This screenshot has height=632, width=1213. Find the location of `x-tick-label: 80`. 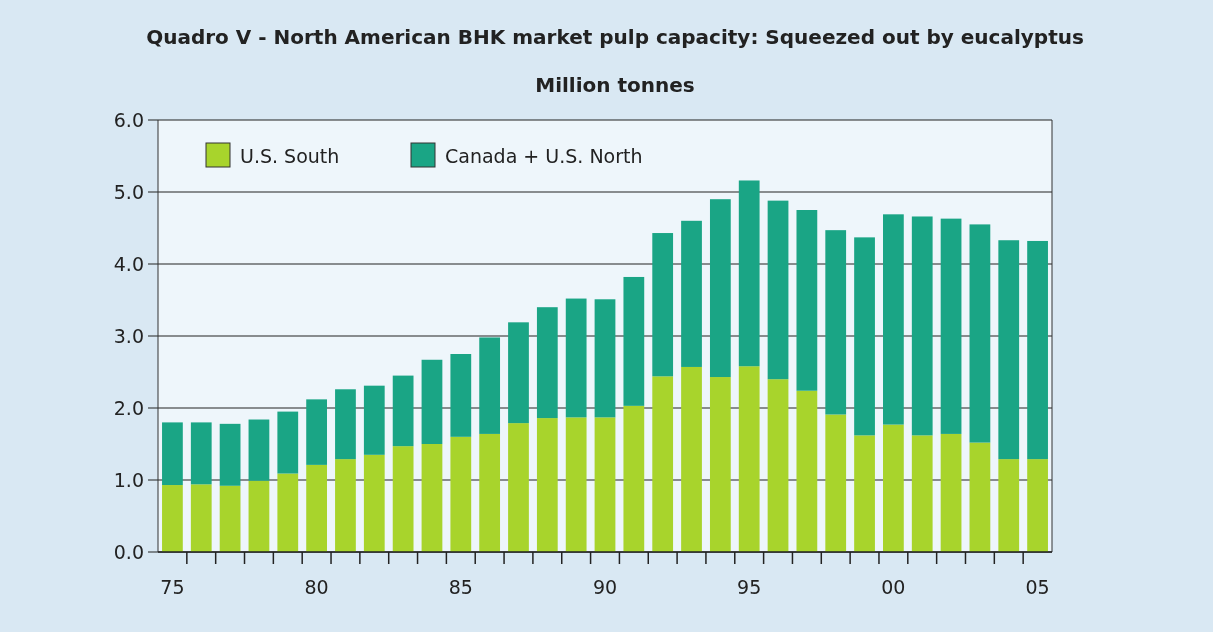

x-tick-label: 80 is located at coordinates (316, 587).